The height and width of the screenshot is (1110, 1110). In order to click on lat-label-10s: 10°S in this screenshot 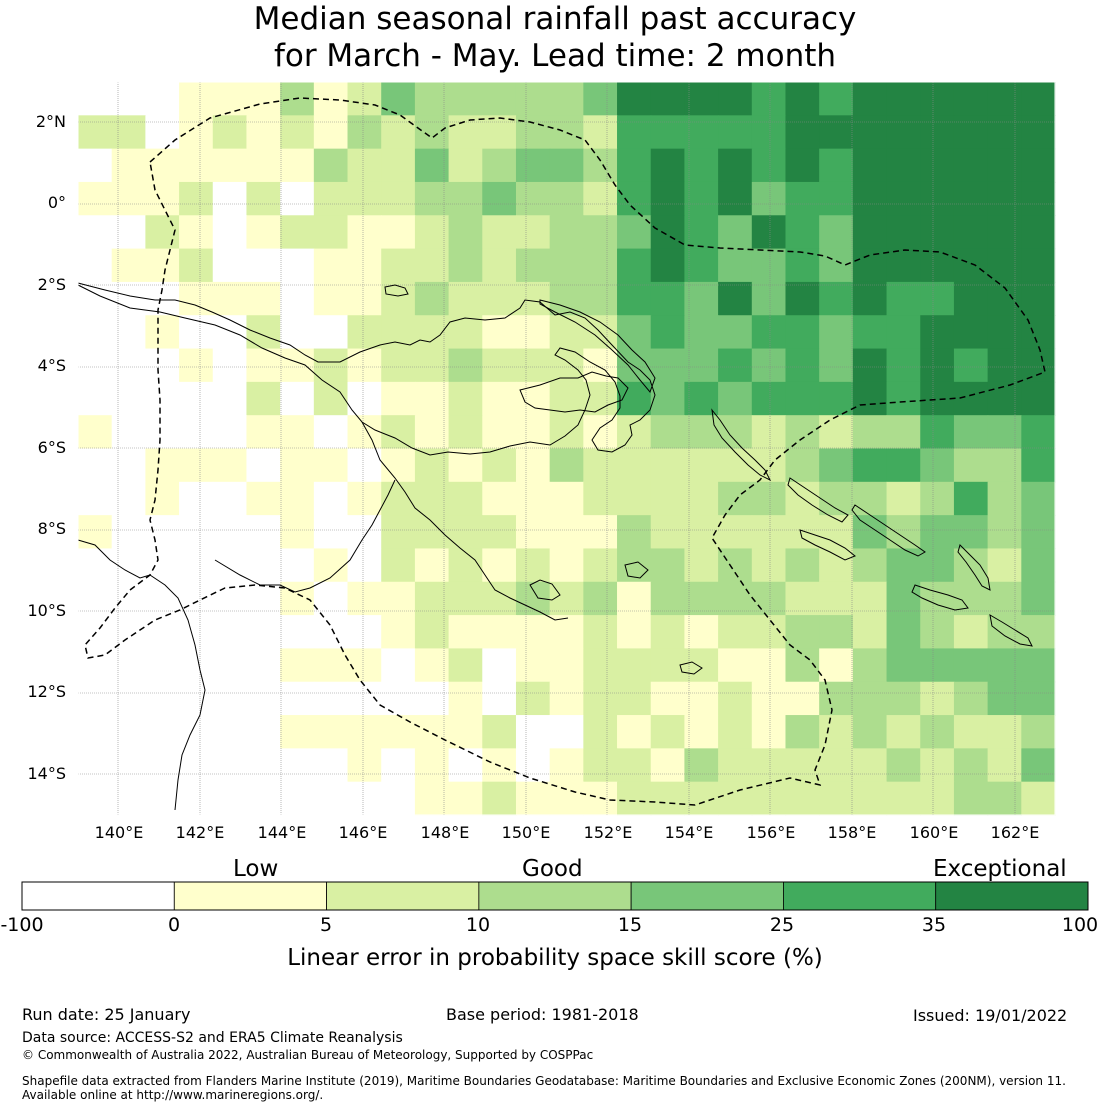, I will do `click(46, 610)`.